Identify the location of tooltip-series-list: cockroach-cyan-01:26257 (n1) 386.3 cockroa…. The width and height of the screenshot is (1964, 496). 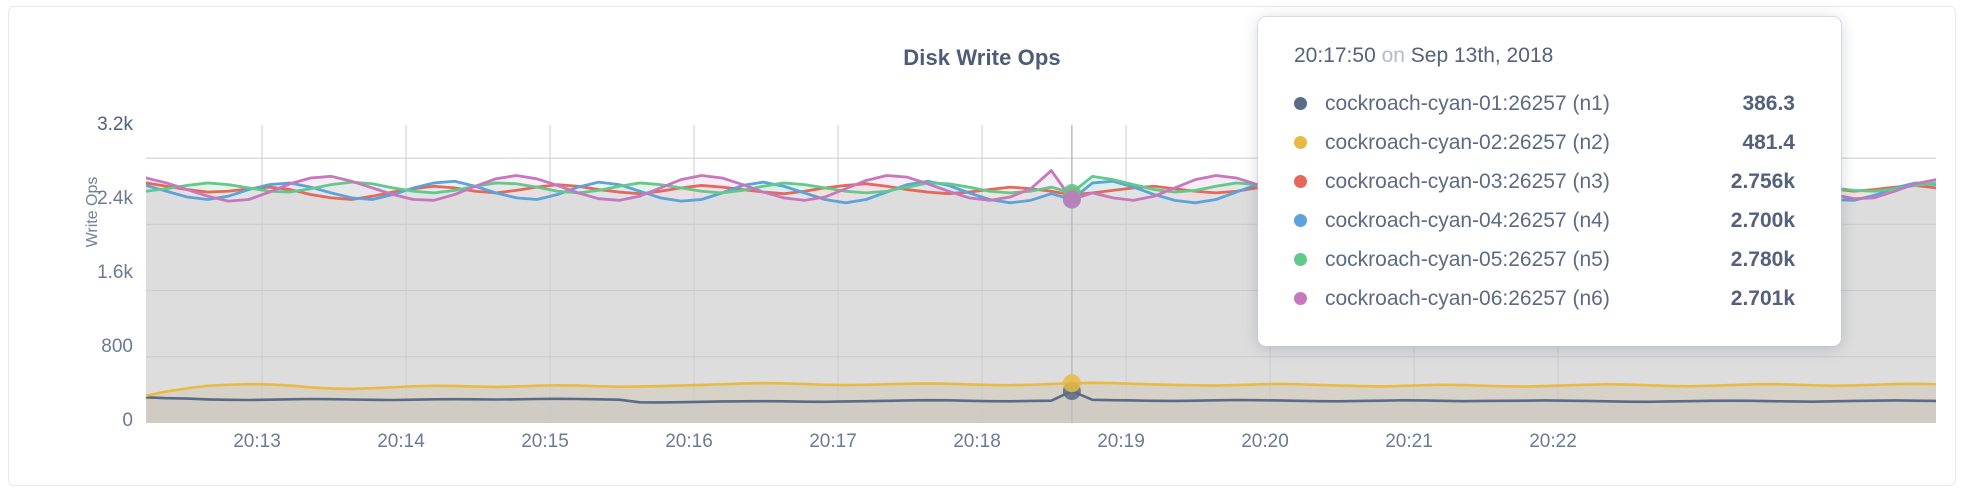
(1550, 201).